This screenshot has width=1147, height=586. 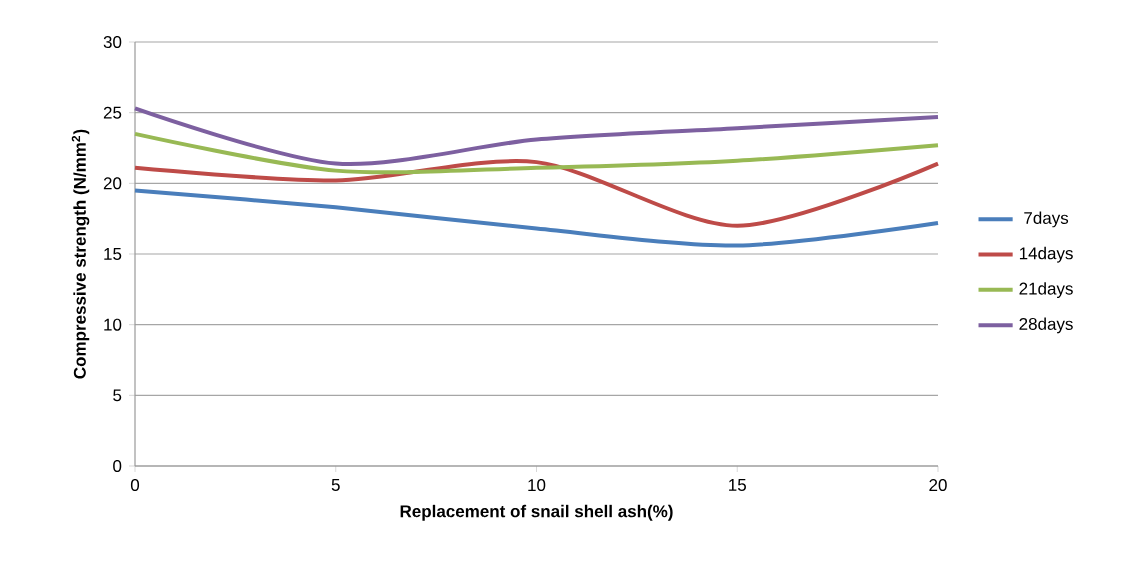 I want to click on y-tick-label: 5, so click(x=117, y=395).